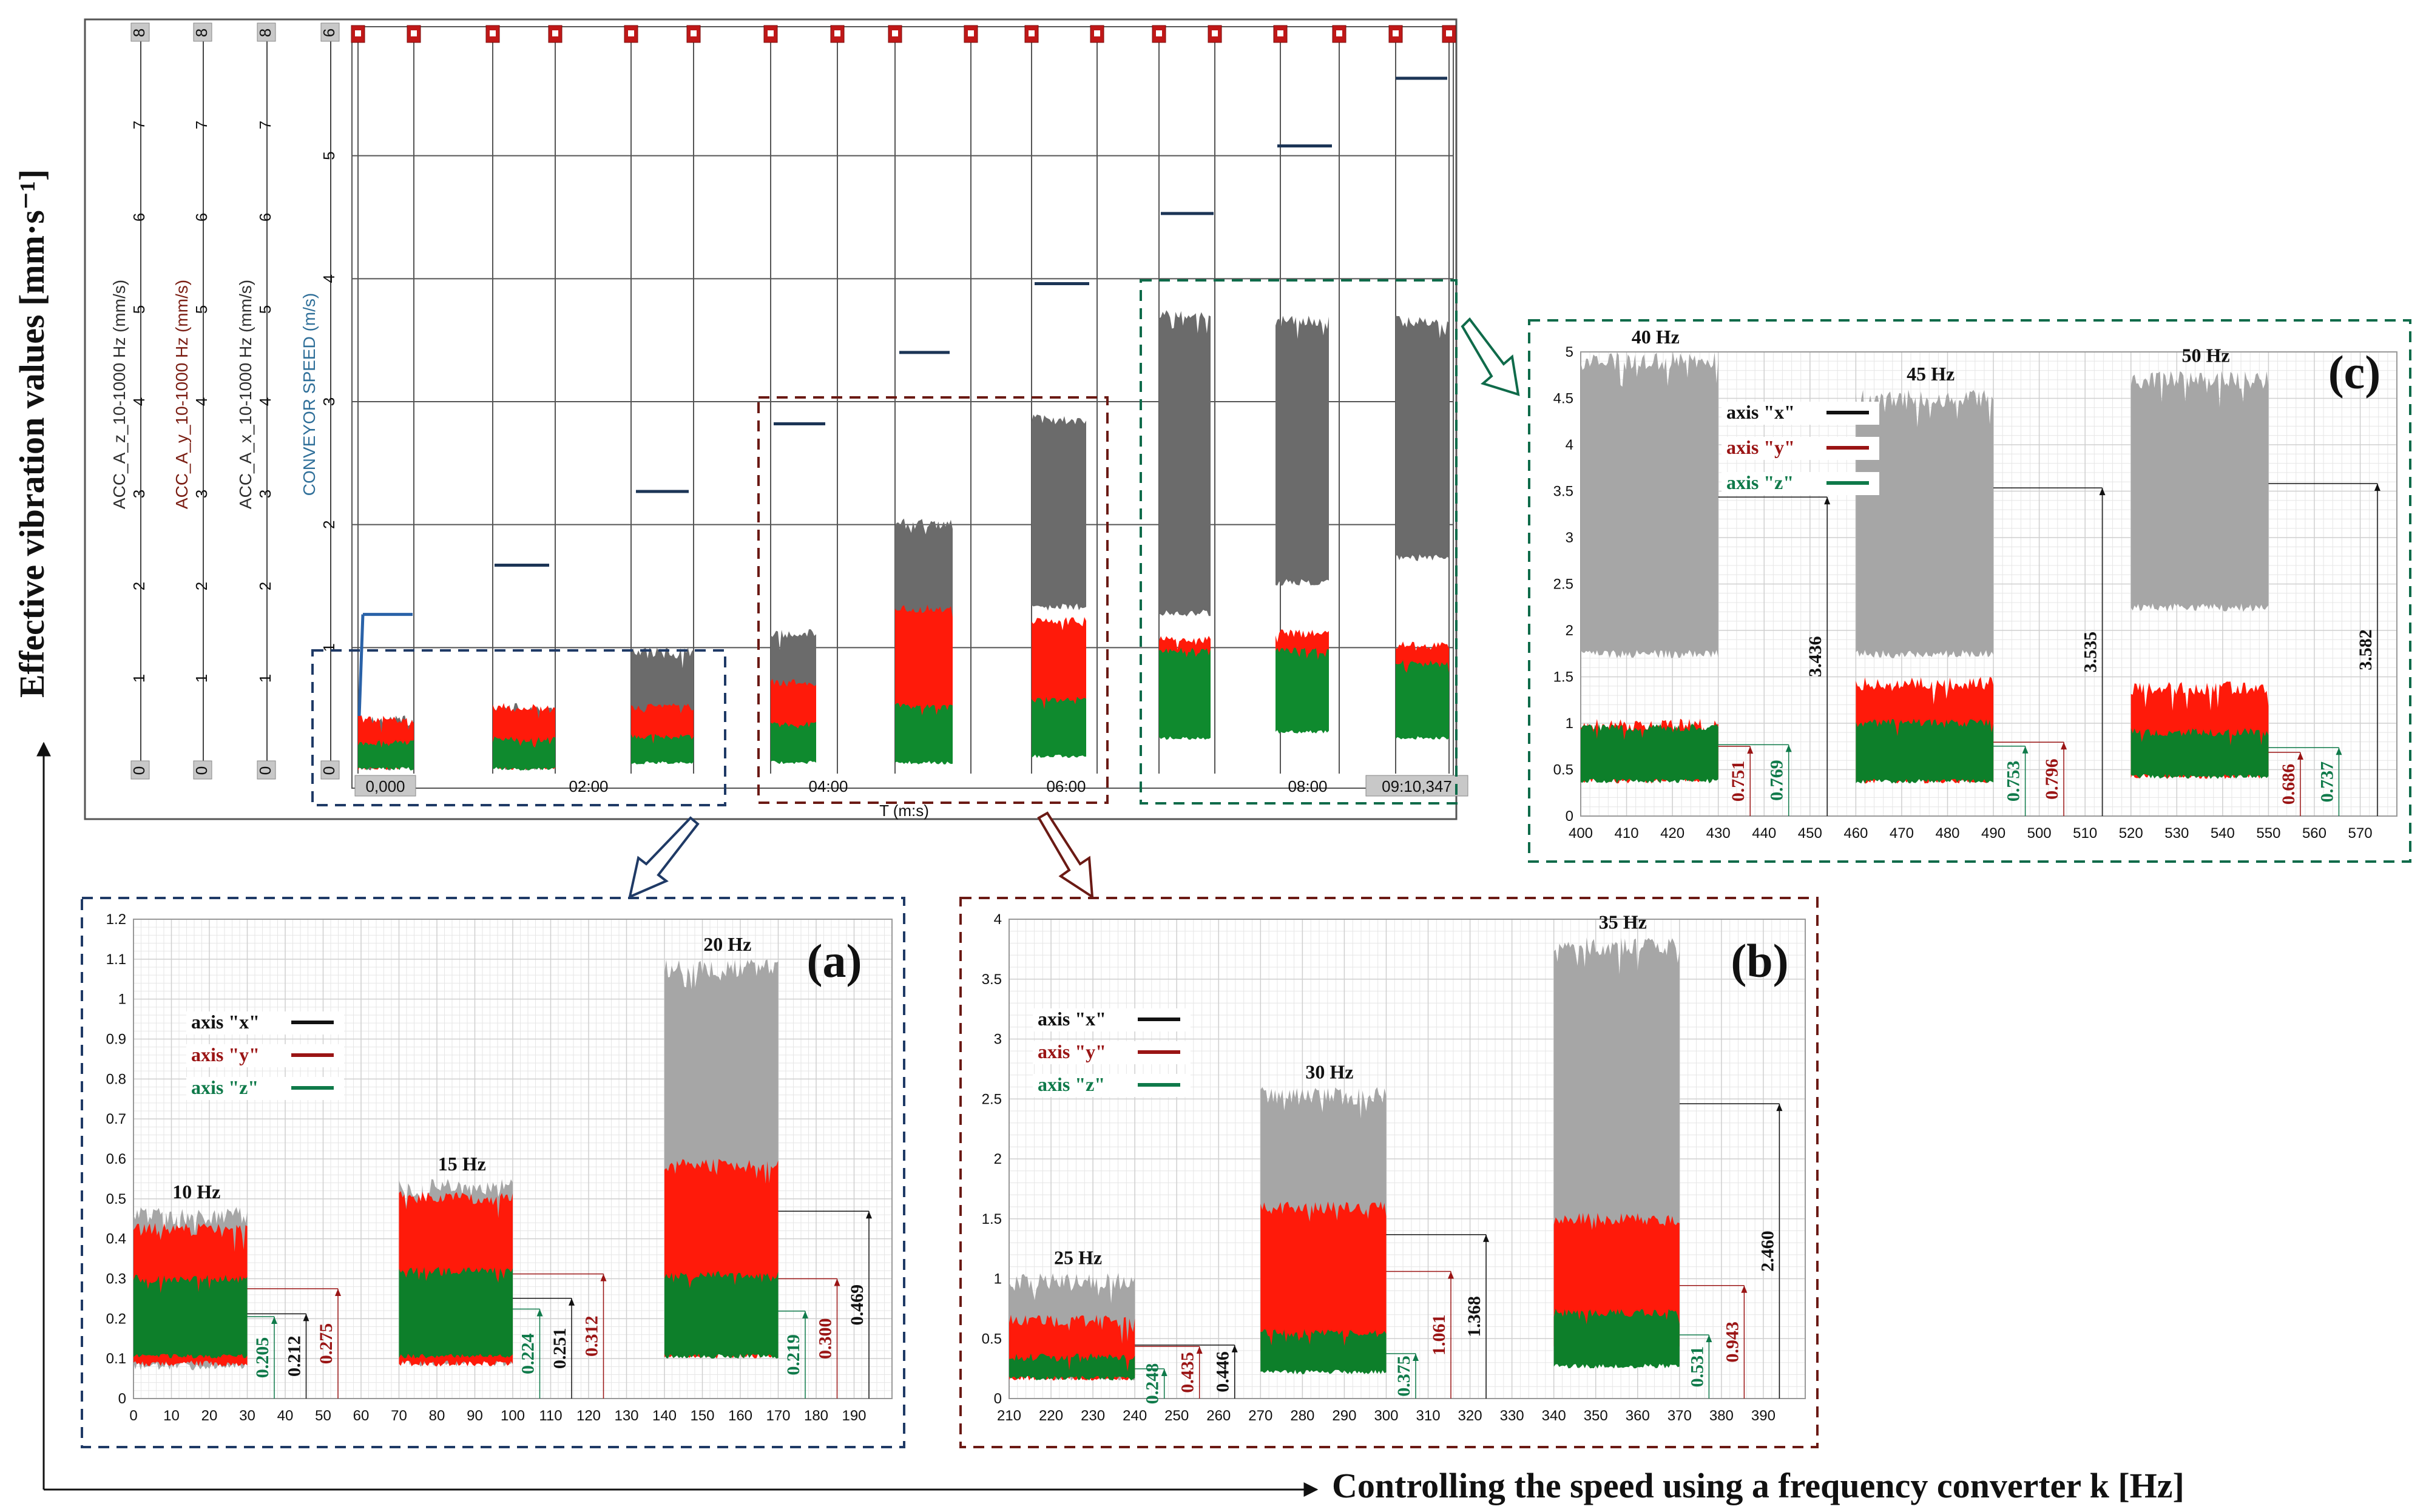 Image resolution: width=2426 pixels, height=1512 pixels. I want to click on panel-x-tick-label: 480, so click(1947, 834).